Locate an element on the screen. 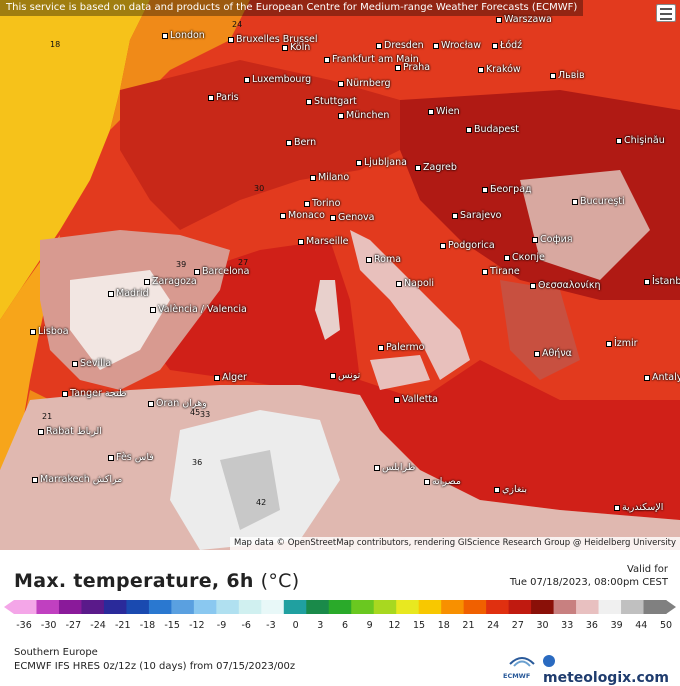  scale-tick-label: 24 is located at coordinates (493, 625).